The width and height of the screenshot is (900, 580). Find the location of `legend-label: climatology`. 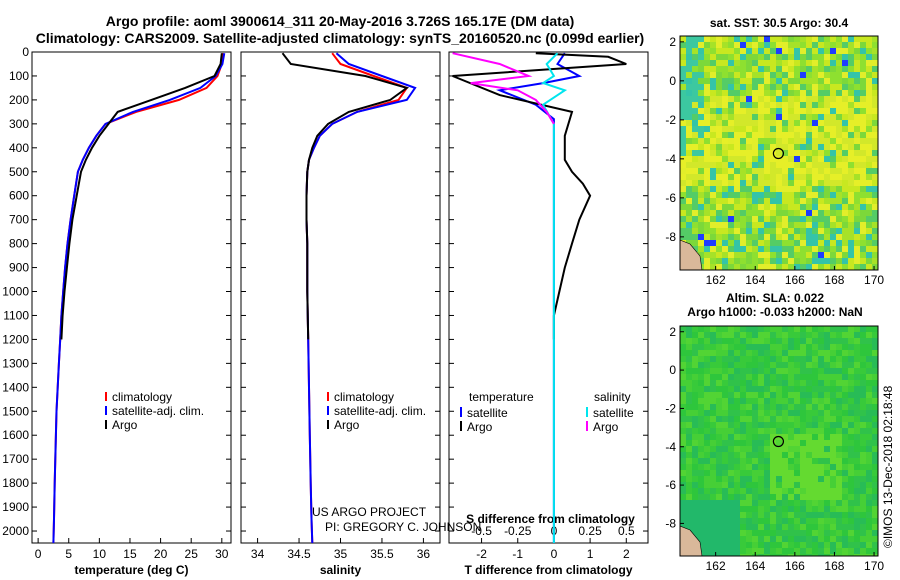

legend-label: climatology is located at coordinates (364, 397).